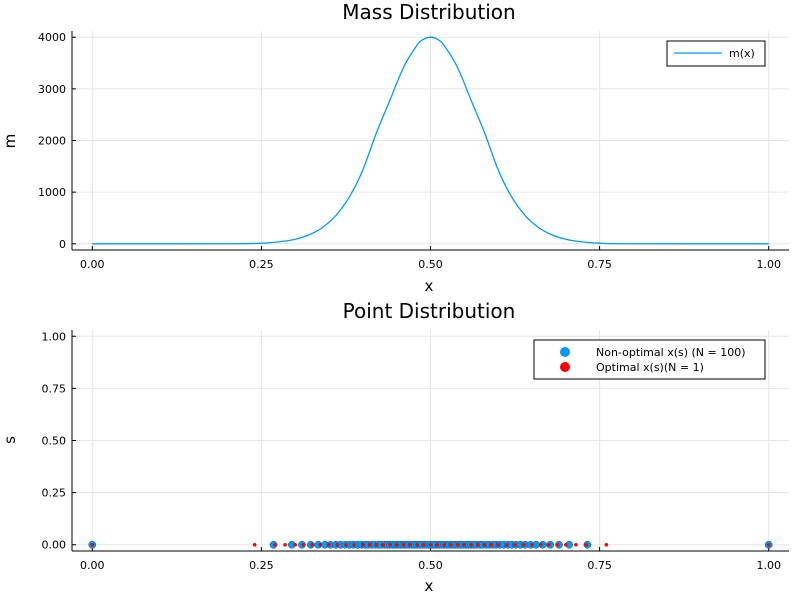  I want to click on mass-plot-title: Mass Distribution, so click(428, 12).